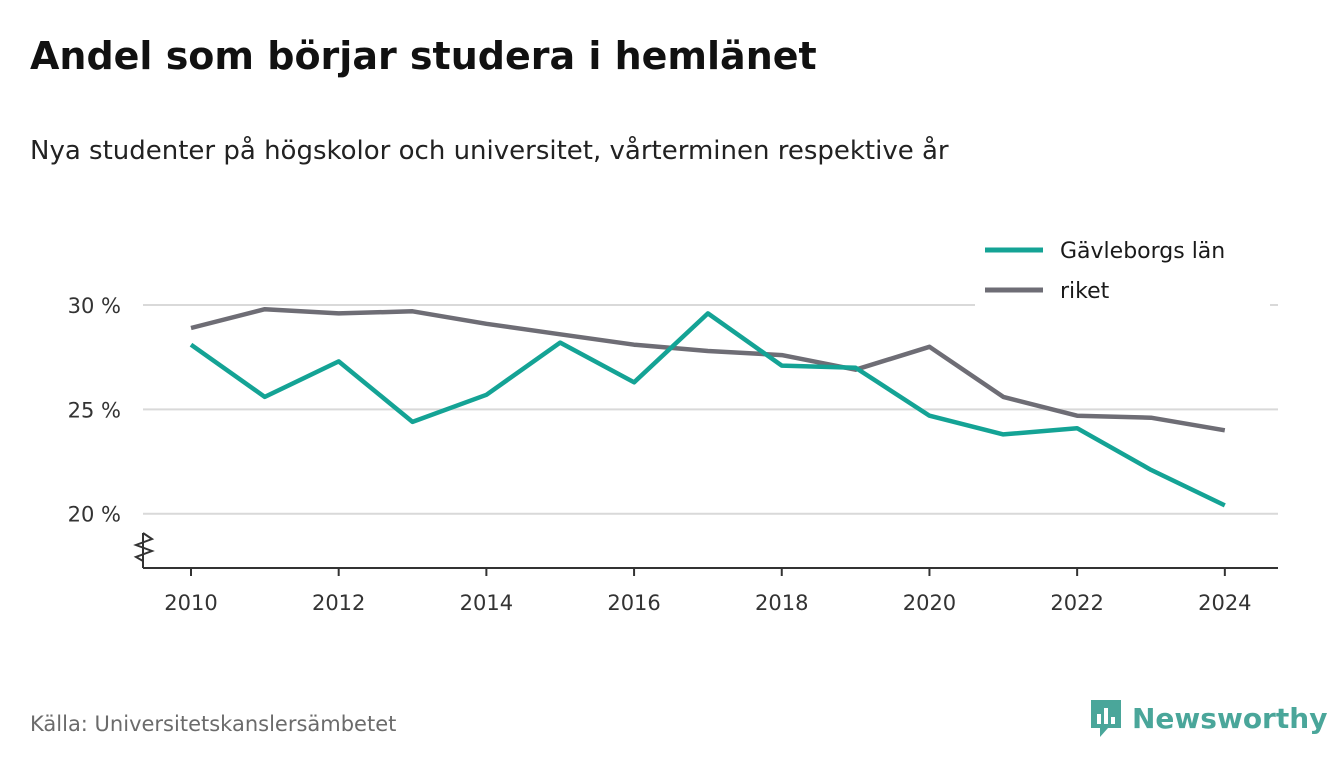 Image resolution: width=1340 pixels, height=771 pixels. I want to click on x-tick-label: 2010, so click(190, 603).